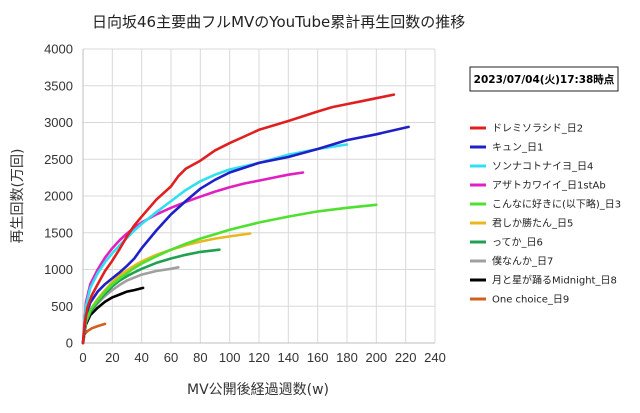 The image size is (640, 413). What do you see at coordinates (58, 85) in the screenshot?
I see `y-tick-label: 3500` at bounding box center [58, 85].